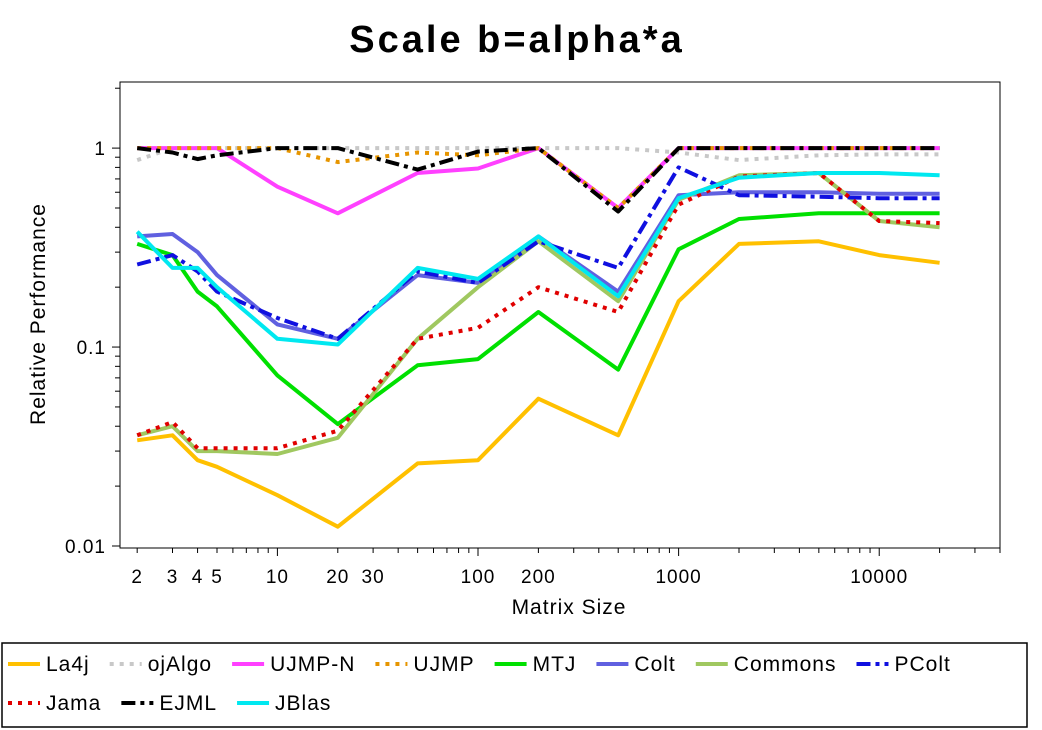 Image resolution: width=1042 pixels, height=730 pixels. Describe the element at coordinates (538, 577) in the screenshot. I see `x-tick-label: 200` at that location.